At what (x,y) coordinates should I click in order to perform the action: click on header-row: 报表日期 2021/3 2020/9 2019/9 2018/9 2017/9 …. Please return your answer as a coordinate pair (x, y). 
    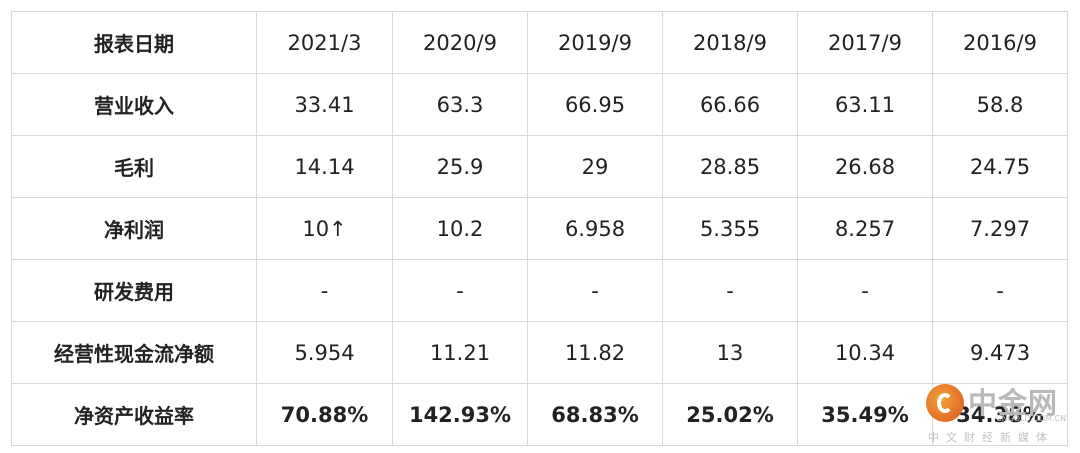
    Looking at the image, I should click on (539, 42).